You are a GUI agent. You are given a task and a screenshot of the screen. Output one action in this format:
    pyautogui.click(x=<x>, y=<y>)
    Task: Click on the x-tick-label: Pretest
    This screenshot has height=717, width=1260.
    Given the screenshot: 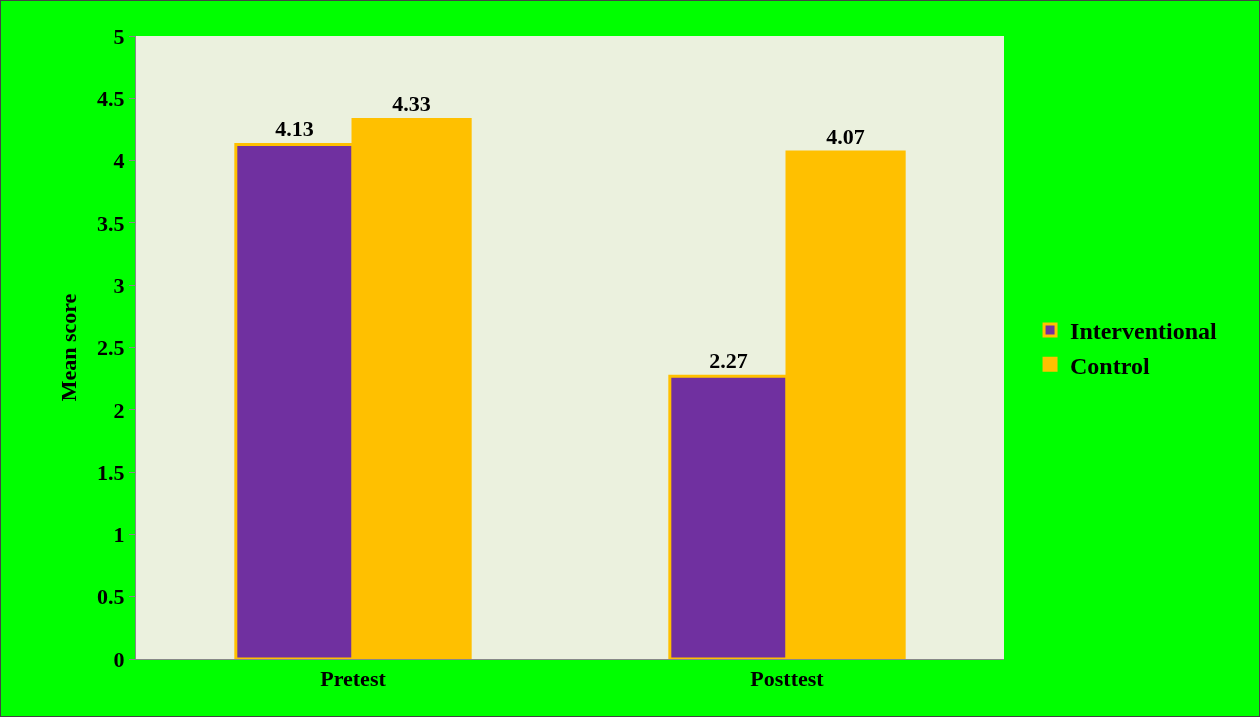 What is the action you would take?
    pyautogui.click(x=353, y=679)
    